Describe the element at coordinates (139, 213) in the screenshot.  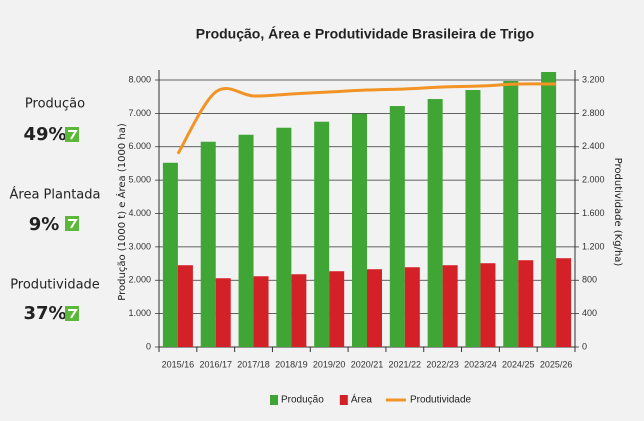
I see `y-tick-label: 4.000` at that location.